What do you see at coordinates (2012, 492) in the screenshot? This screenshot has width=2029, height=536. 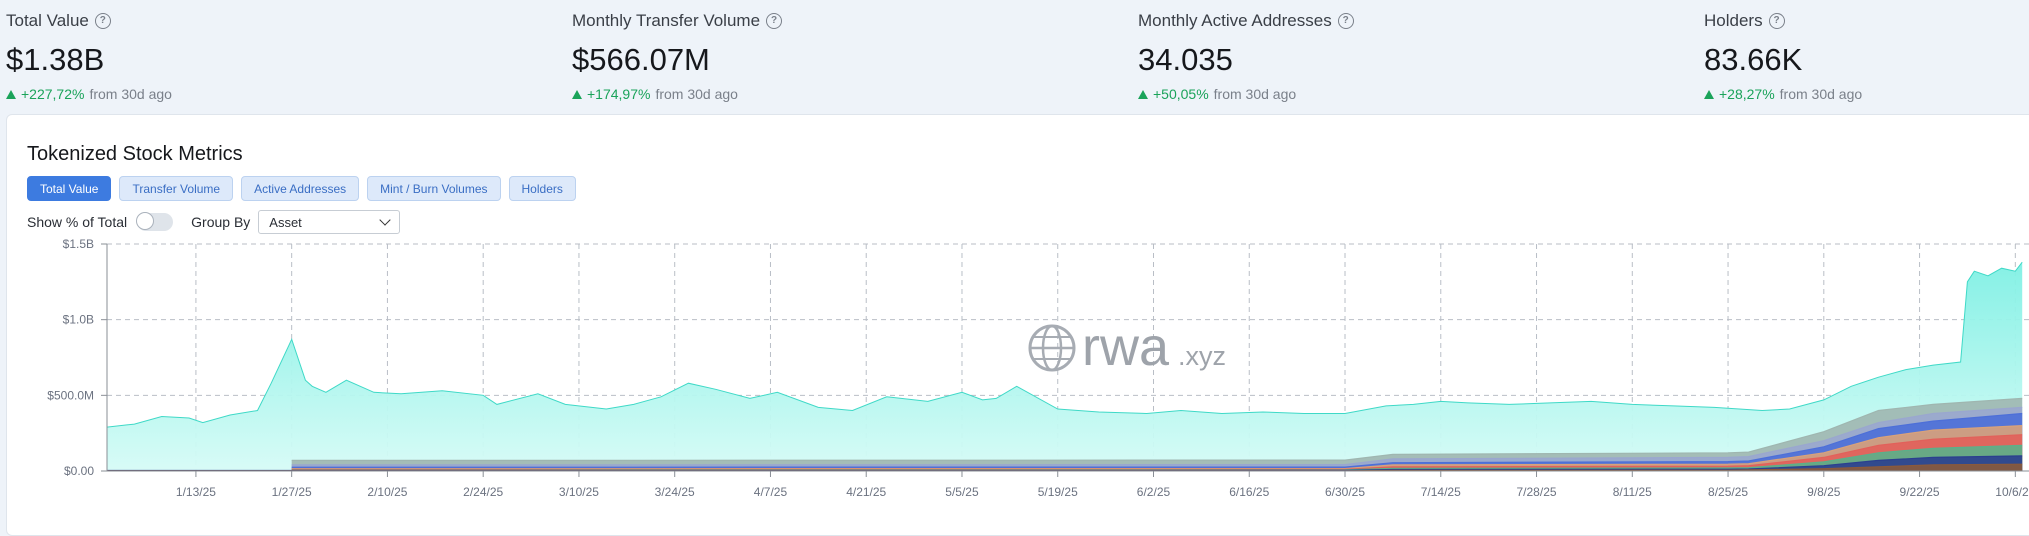 I see `x-tick-label: 10/6/25` at bounding box center [2012, 492].